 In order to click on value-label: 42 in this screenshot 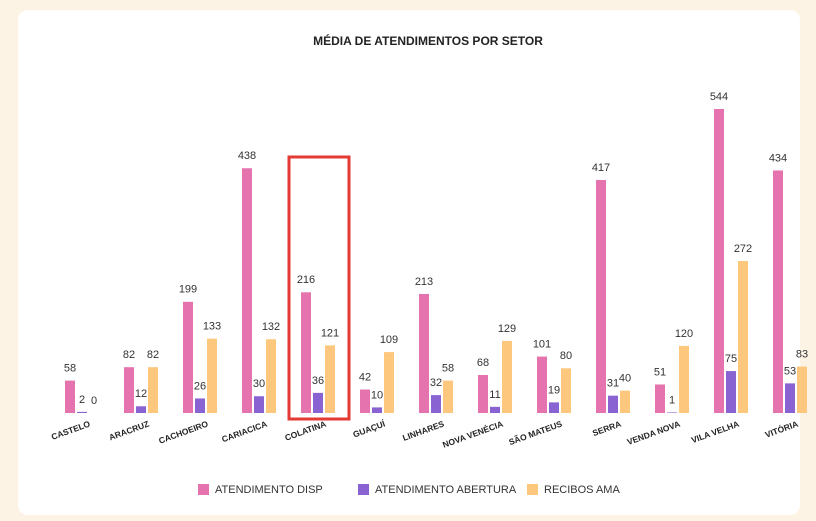, I will do `click(365, 377)`.